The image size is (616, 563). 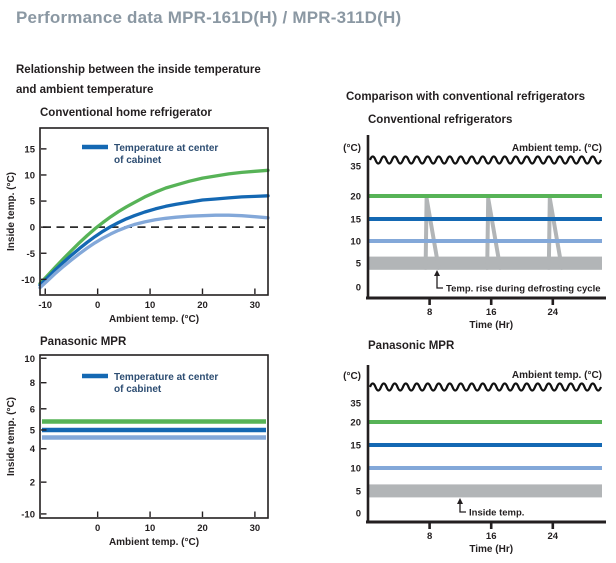 What do you see at coordinates (32, 383) in the screenshot?
I see `y-tick-label: 8` at bounding box center [32, 383].